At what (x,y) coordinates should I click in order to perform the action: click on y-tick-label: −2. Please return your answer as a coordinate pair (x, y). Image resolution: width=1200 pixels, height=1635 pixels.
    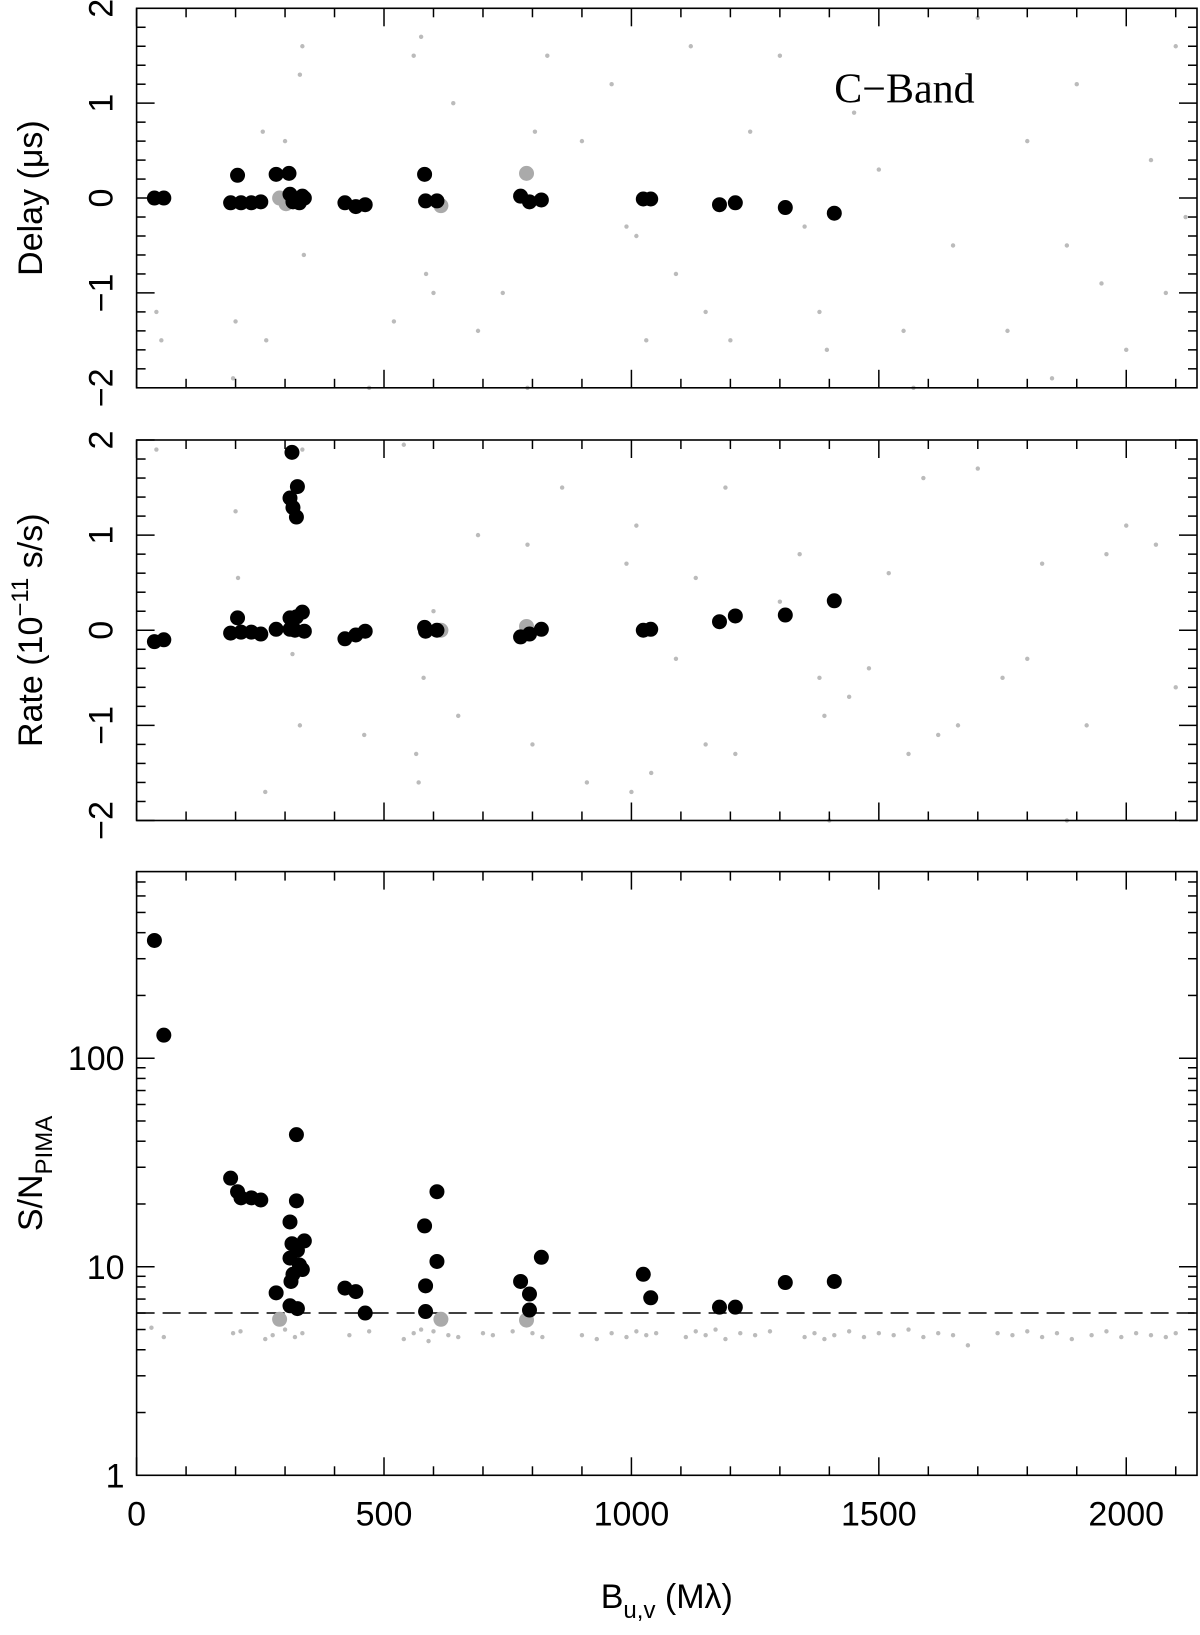
    Looking at the image, I should click on (102, 820).